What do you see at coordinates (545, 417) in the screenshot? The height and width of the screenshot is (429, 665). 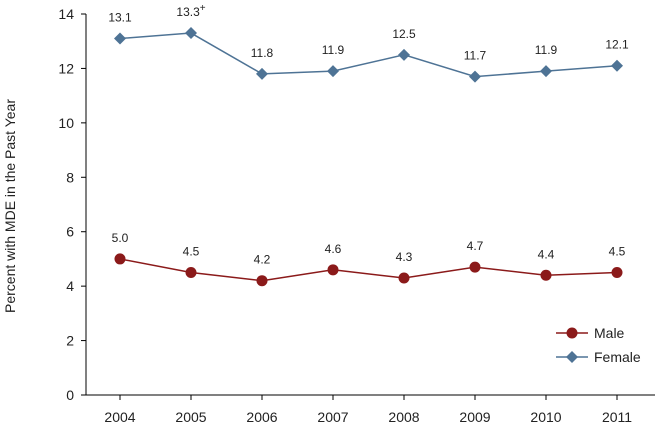 I see `x-tick-label: 2010` at bounding box center [545, 417].